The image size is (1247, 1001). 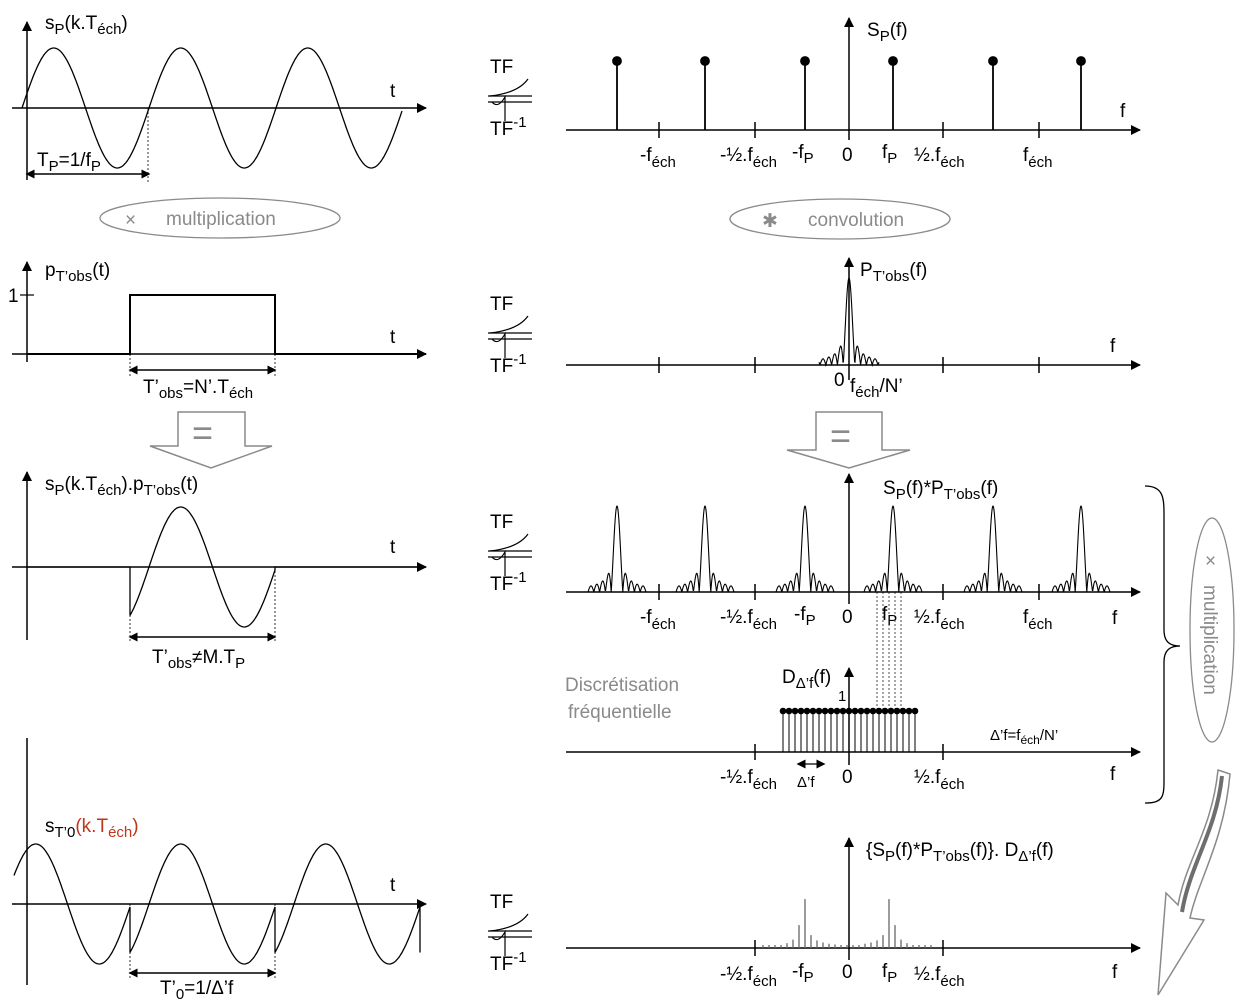 I want to click on row2-time-label: pT’obs(t), so click(x=77, y=272).